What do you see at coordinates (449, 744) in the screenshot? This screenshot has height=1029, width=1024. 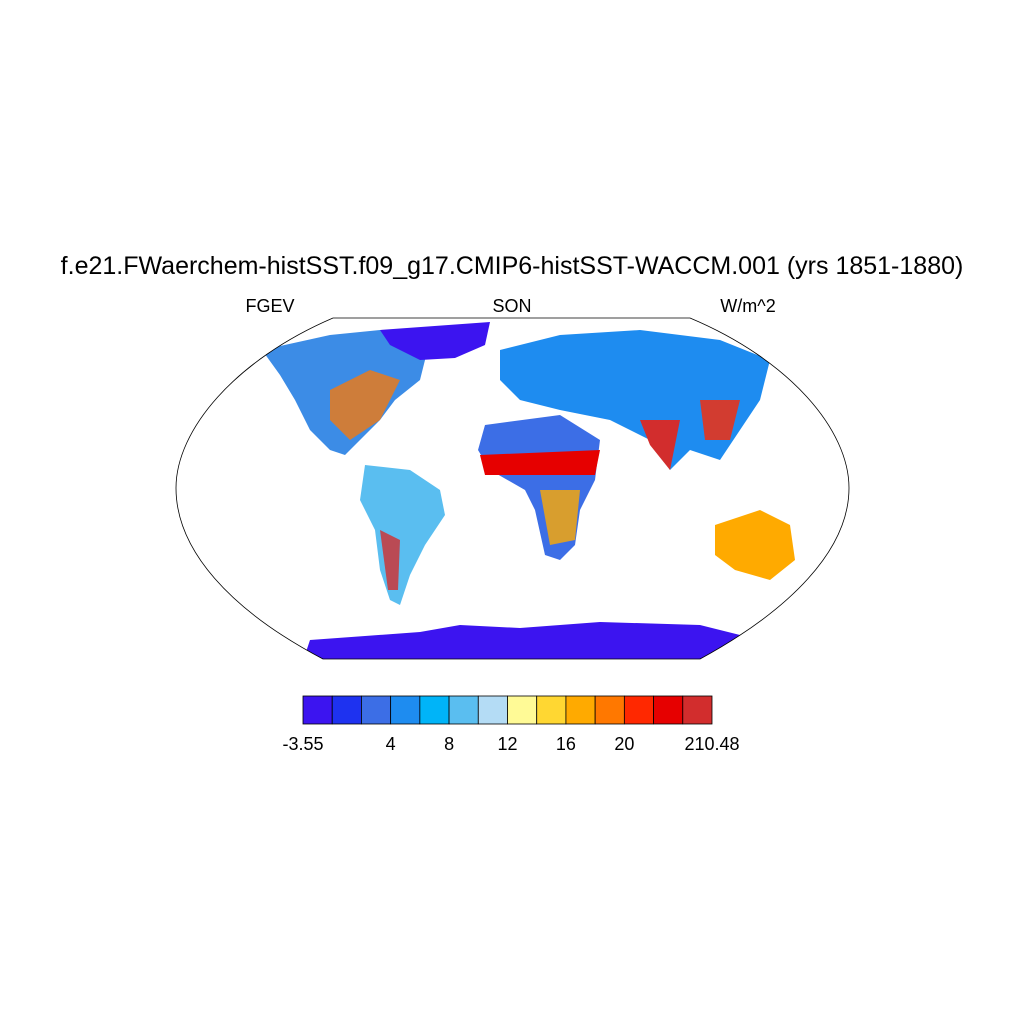 I see `colorbar-label: 8` at bounding box center [449, 744].